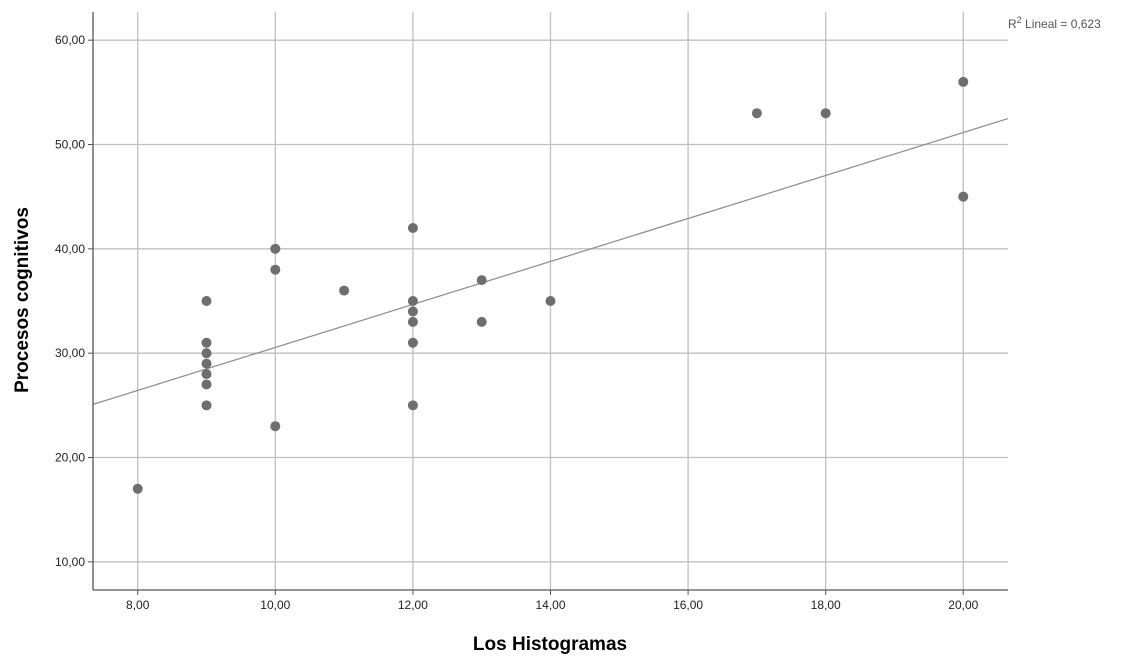 The image size is (1128, 659). I want to click on x-tick-label: 20,00, so click(963, 605).